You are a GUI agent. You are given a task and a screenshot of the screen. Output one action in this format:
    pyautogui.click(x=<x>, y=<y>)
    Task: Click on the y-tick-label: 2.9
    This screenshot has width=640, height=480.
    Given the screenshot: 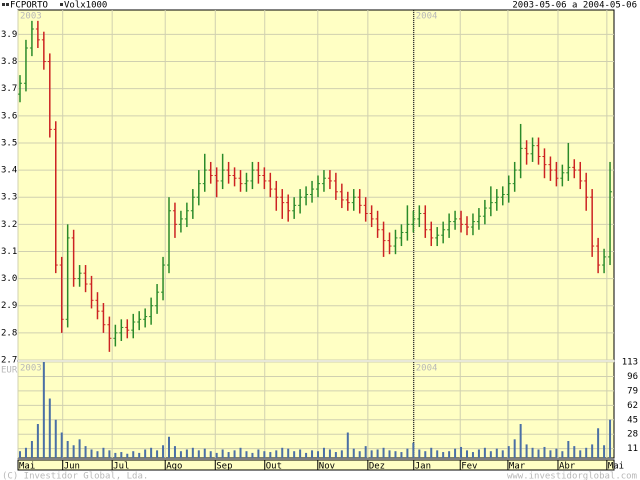 What is the action you would take?
    pyautogui.click(x=9, y=306)
    